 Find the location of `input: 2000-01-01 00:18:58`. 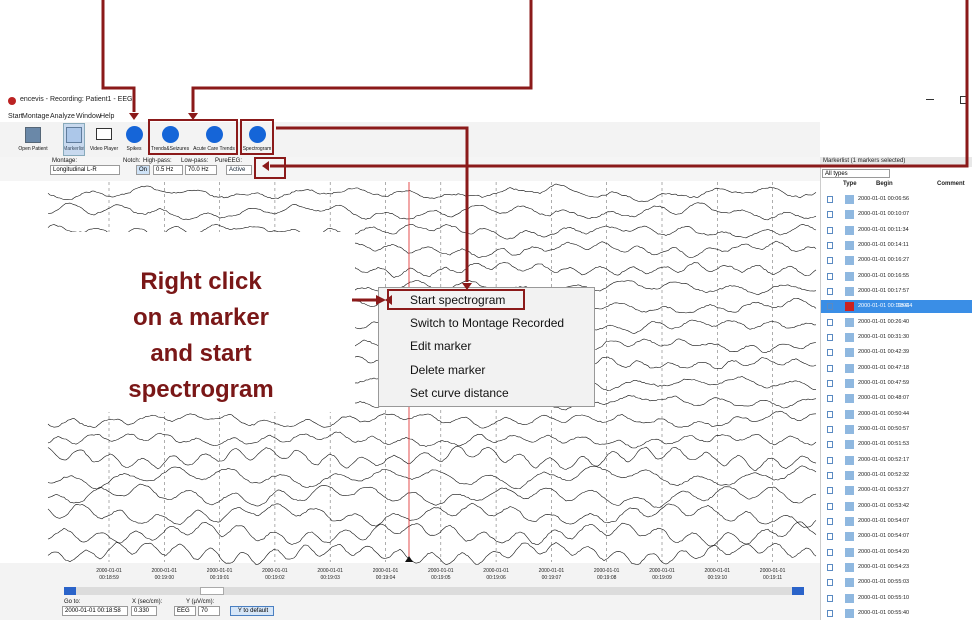

input: 2000-01-01 00:18:58 is located at coordinates (95, 611).